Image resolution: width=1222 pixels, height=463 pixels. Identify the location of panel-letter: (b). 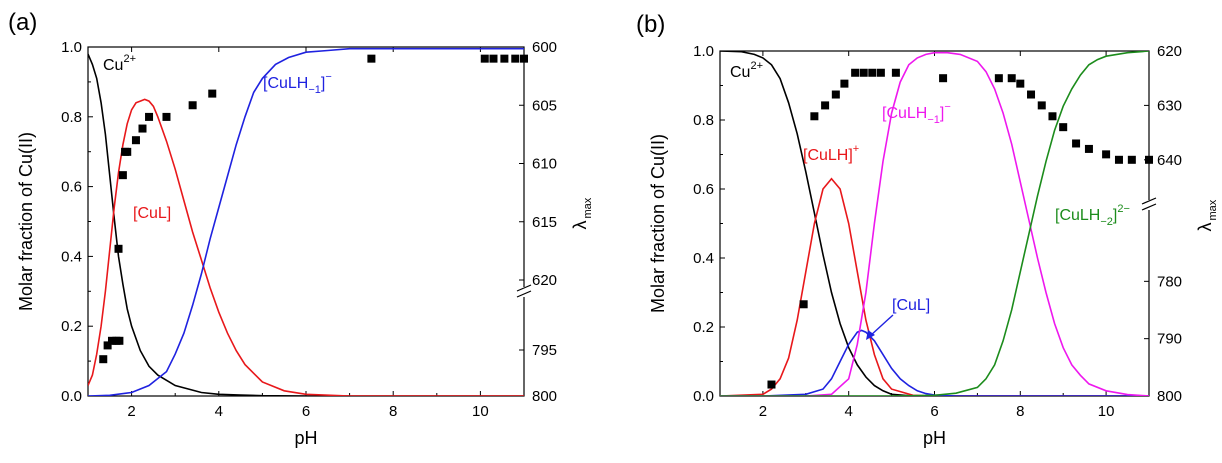
(650, 24).